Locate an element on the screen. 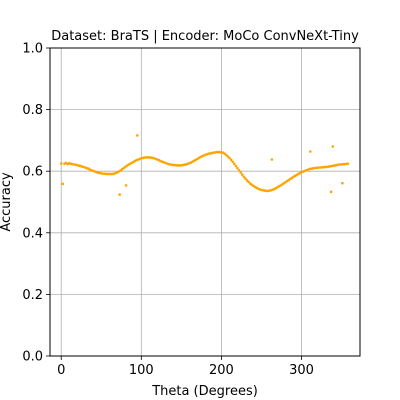  y-tick-label: 1.0 is located at coordinates (32, 49).